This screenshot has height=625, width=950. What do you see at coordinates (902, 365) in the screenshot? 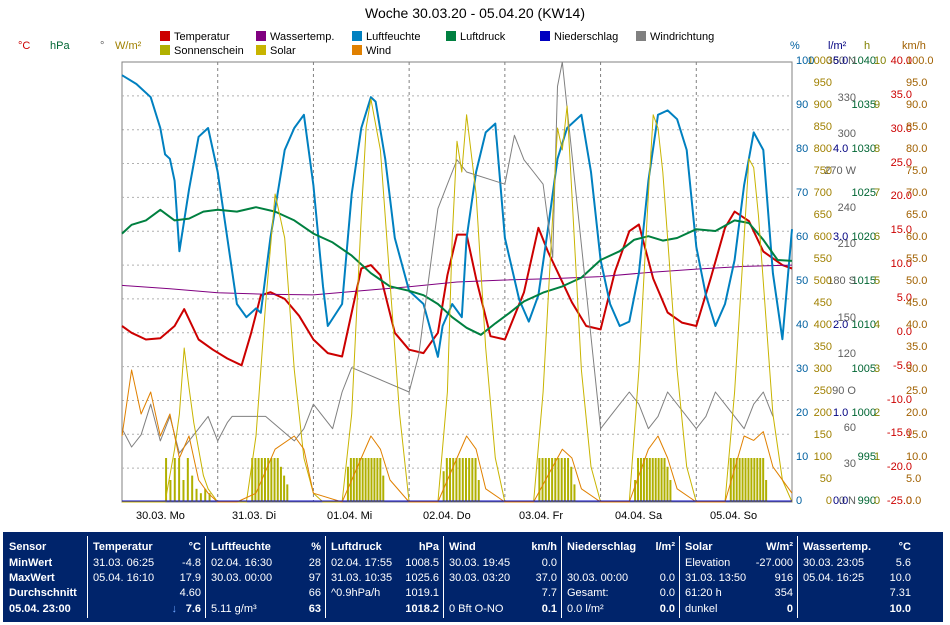
I see `axis-tick-temp: -5.0` at bounding box center [902, 365].